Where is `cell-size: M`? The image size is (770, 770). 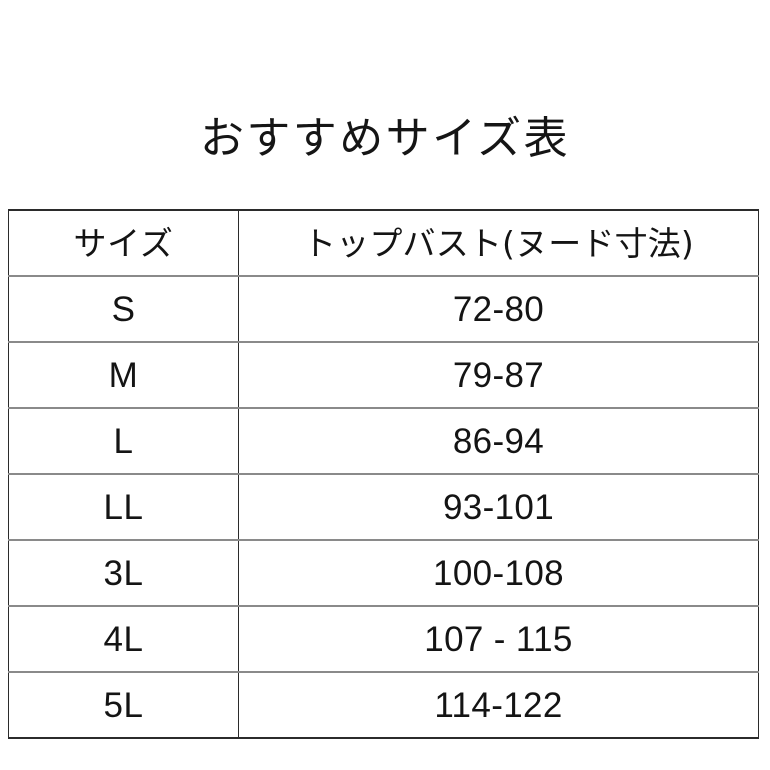
cell-size: M is located at coordinates (123, 375).